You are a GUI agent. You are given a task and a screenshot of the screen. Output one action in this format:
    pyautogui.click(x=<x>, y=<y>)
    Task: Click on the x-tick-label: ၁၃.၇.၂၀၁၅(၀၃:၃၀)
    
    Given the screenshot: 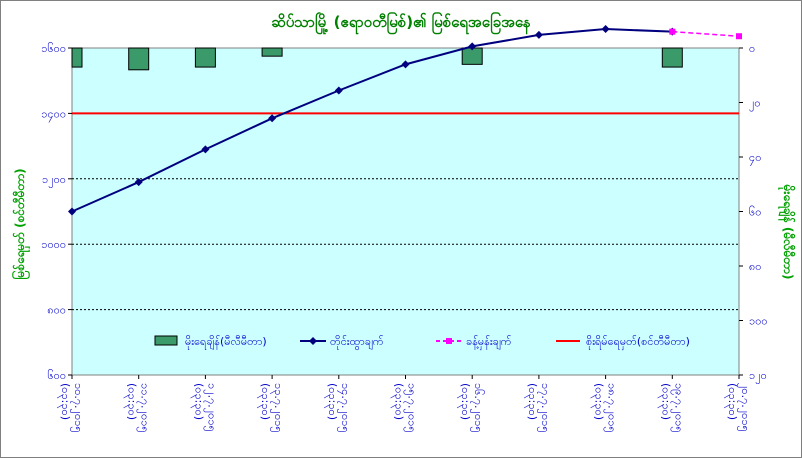 What is the action you would take?
    pyautogui.click(x=271, y=408)
    